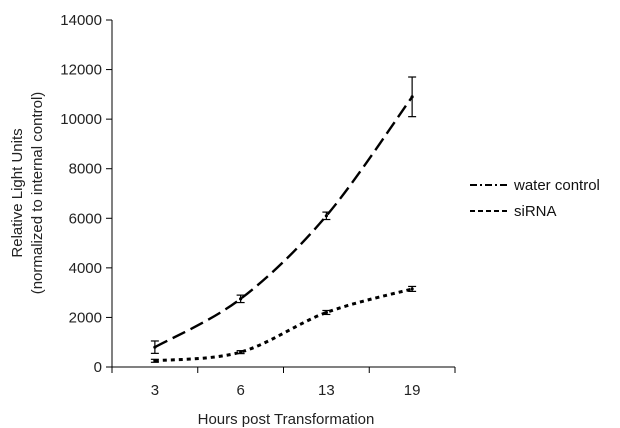  What do you see at coordinates (240, 390) in the screenshot?
I see `x-tick-label: 6` at bounding box center [240, 390].